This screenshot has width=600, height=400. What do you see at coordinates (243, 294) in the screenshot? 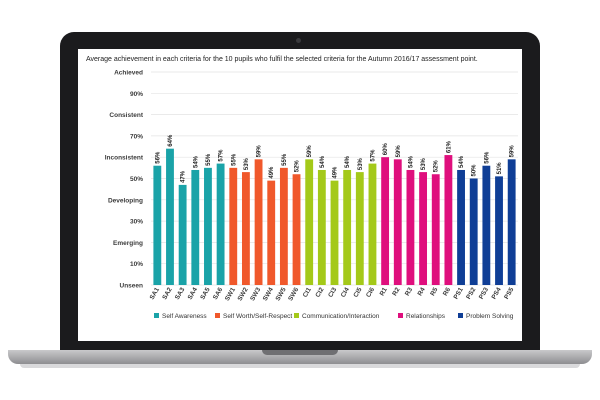
I see `x-tick-label: SW2` at bounding box center [243, 294].